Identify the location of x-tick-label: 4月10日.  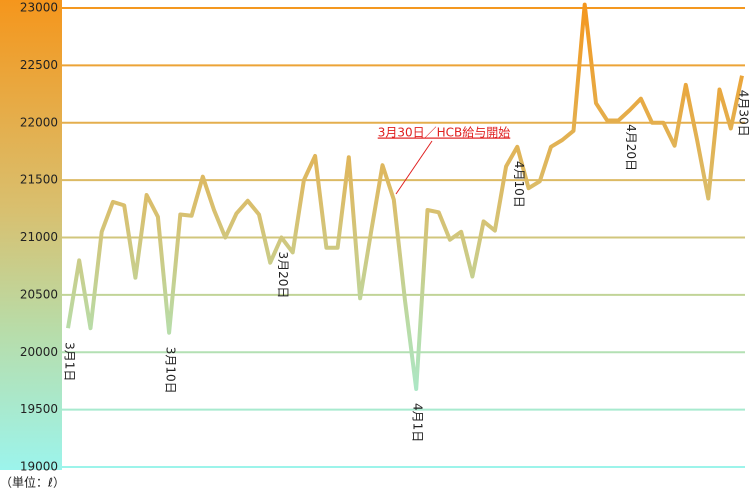
(519, 184).